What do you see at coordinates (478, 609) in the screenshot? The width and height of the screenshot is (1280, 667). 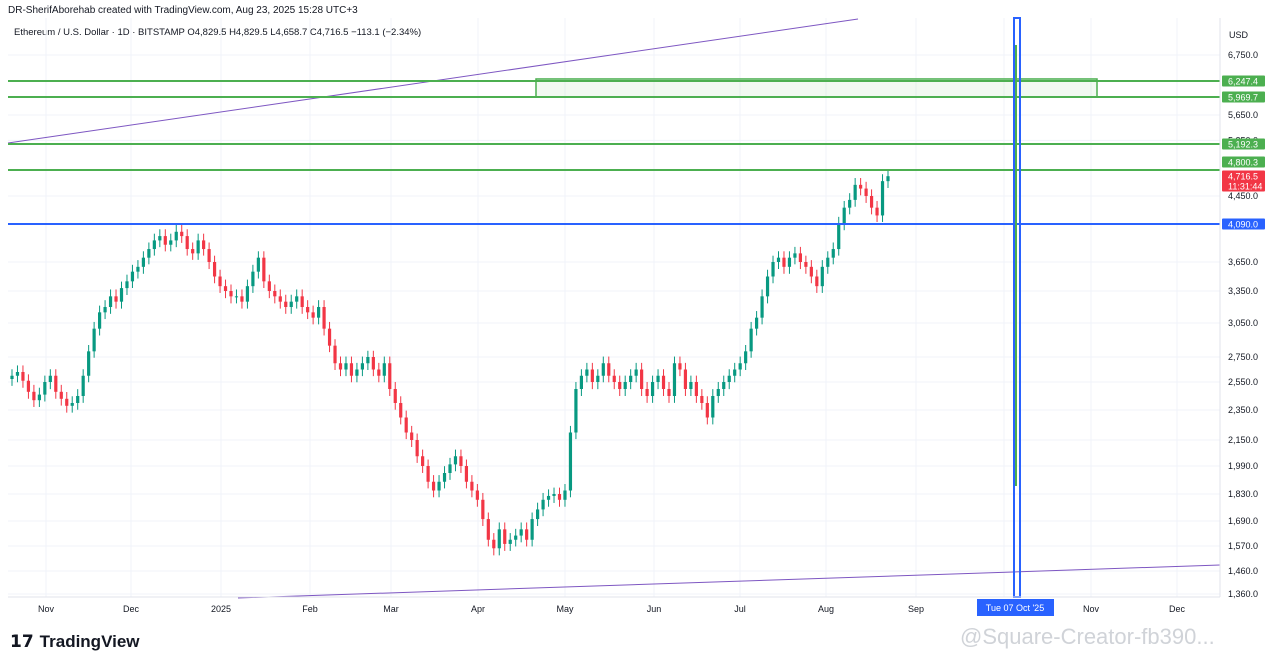 I see `x-tick-label: Apr` at bounding box center [478, 609].